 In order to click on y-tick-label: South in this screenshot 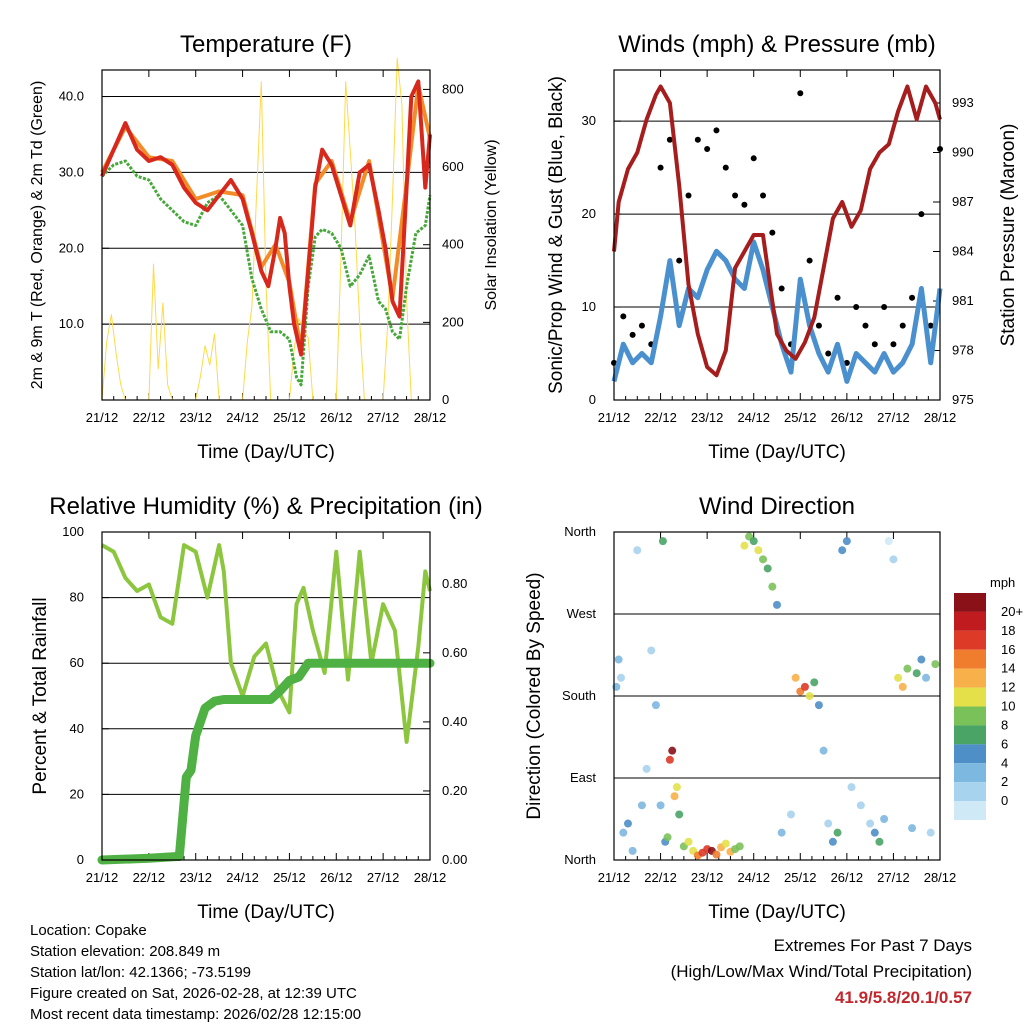, I will do `click(579, 695)`.